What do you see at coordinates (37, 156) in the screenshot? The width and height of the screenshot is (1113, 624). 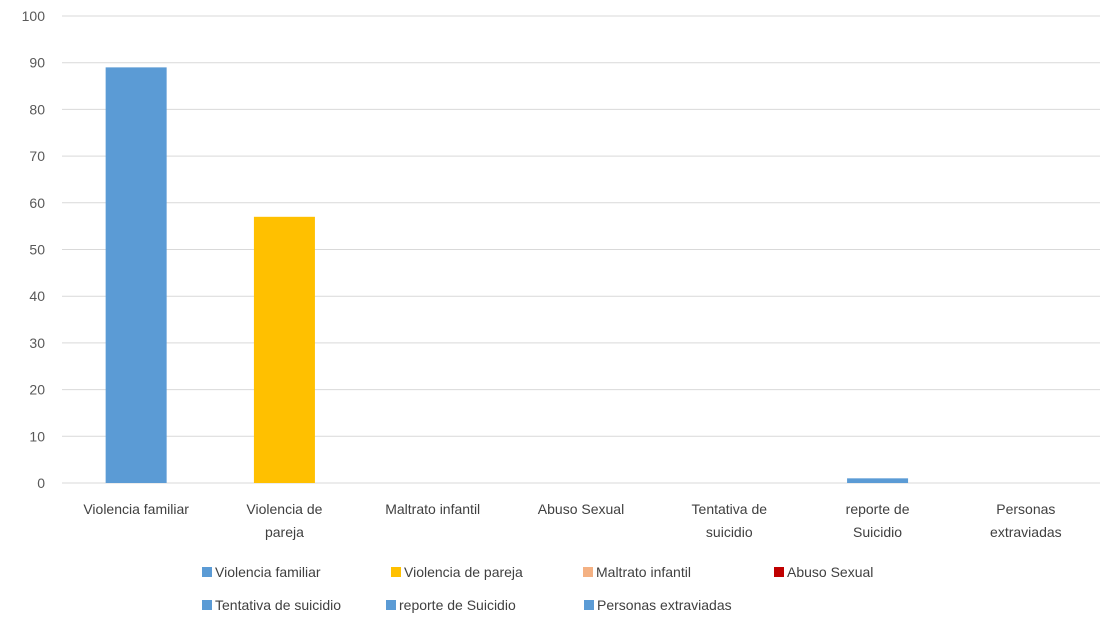 I see `y-tick-label: 70` at bounding box center [37, 156].